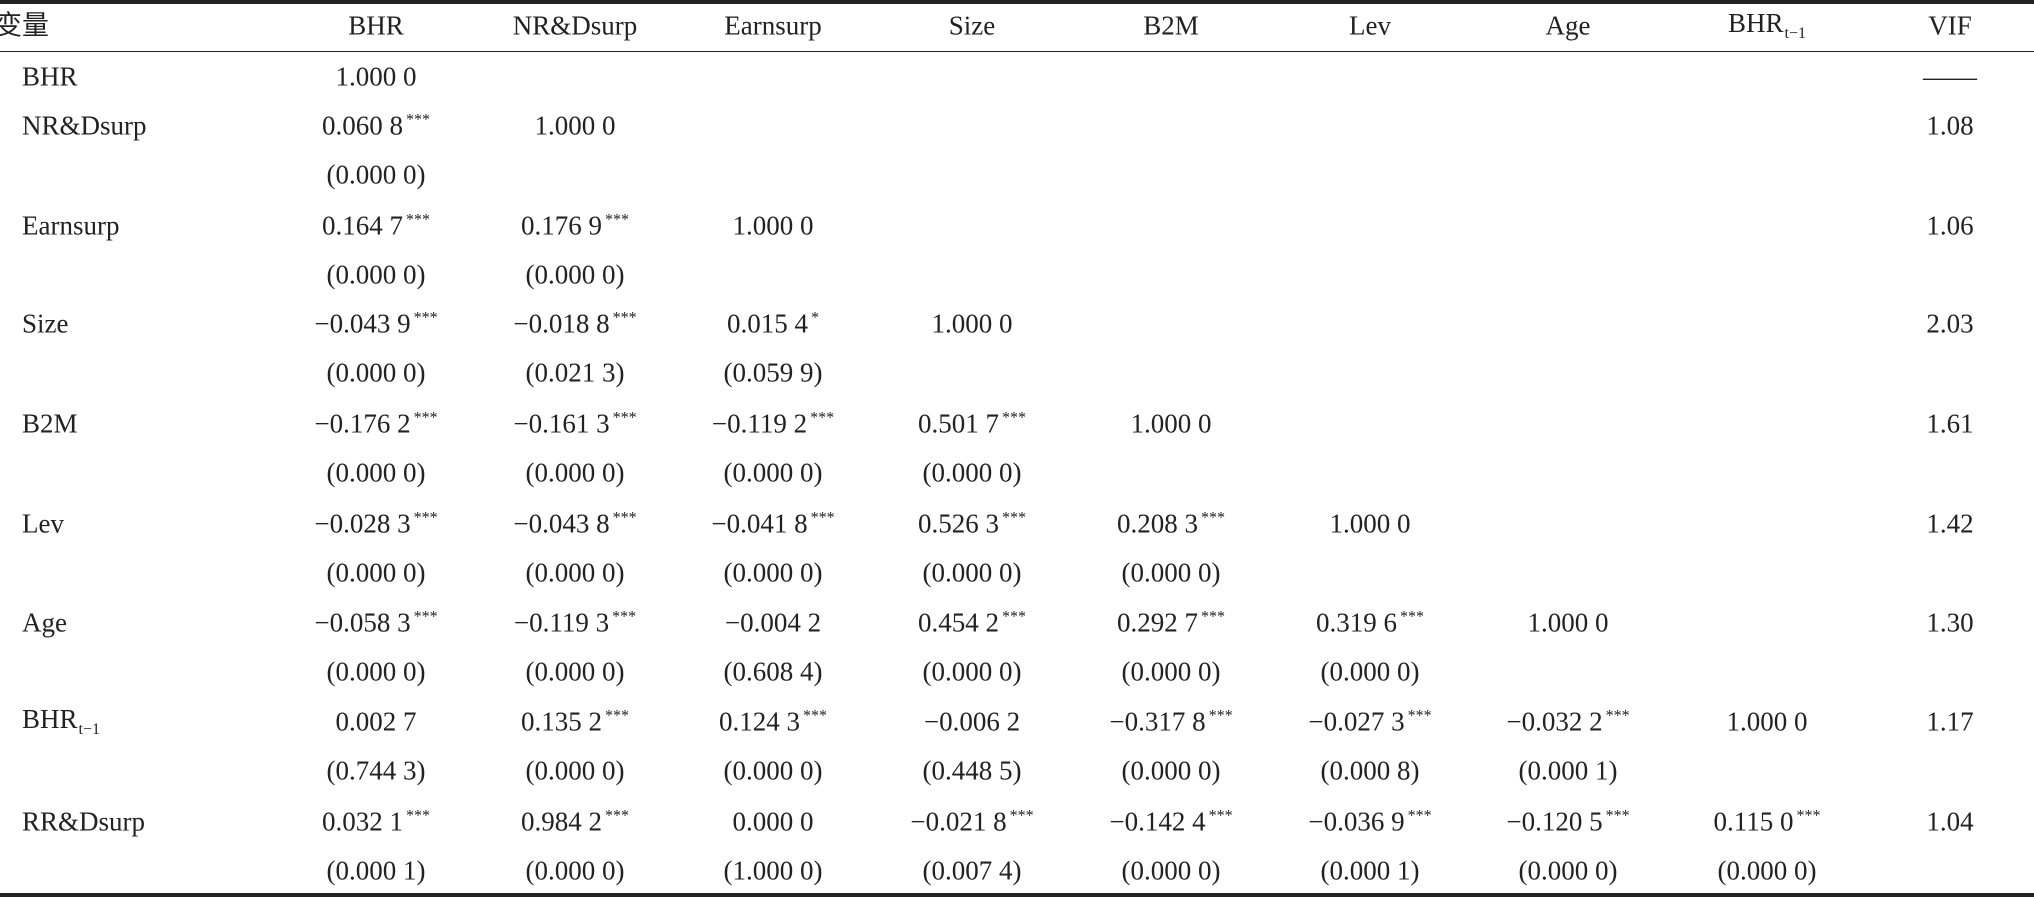  What do you see at coordinates (561, 523) in the screenshot?
I see `coefficient-value: −0.043 8` at bounding box center [561, 523].